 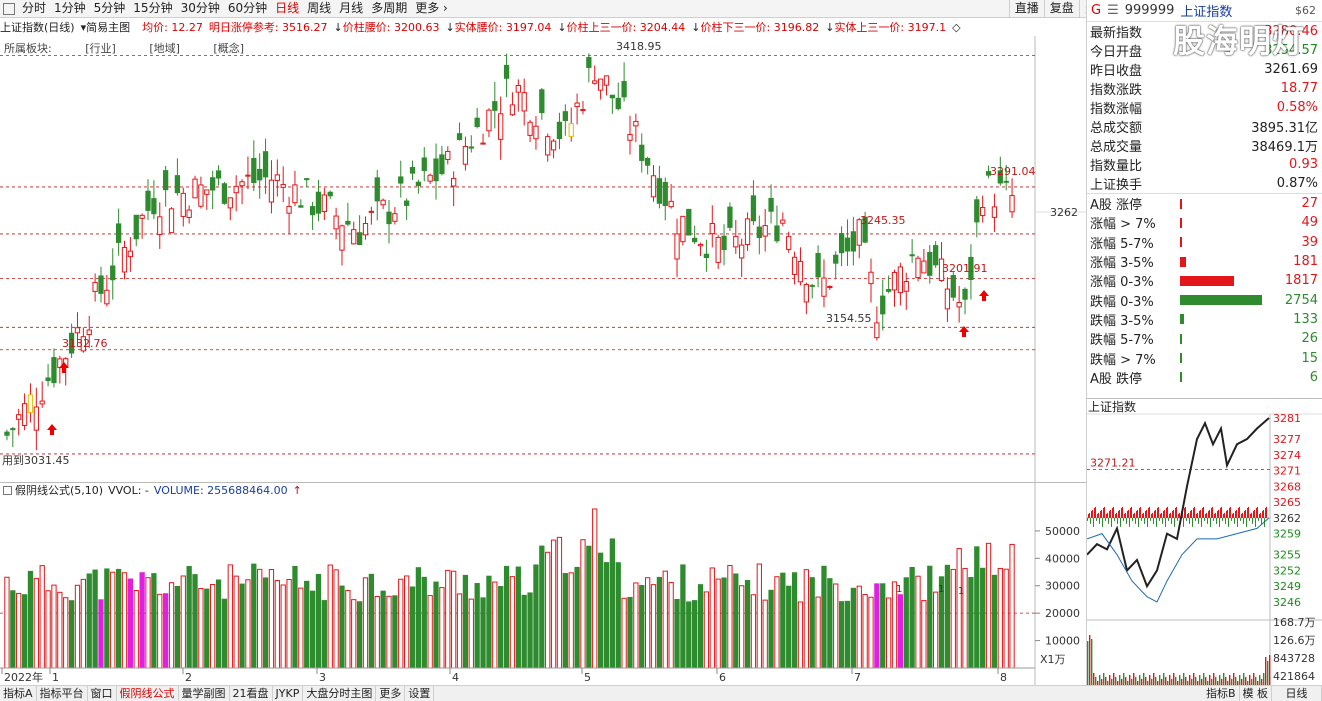 What do you see at coordinates (1061, 8) in the screenshot?
I see `toolbar-button-1: 复盘` at bounding box center [1061, 8].